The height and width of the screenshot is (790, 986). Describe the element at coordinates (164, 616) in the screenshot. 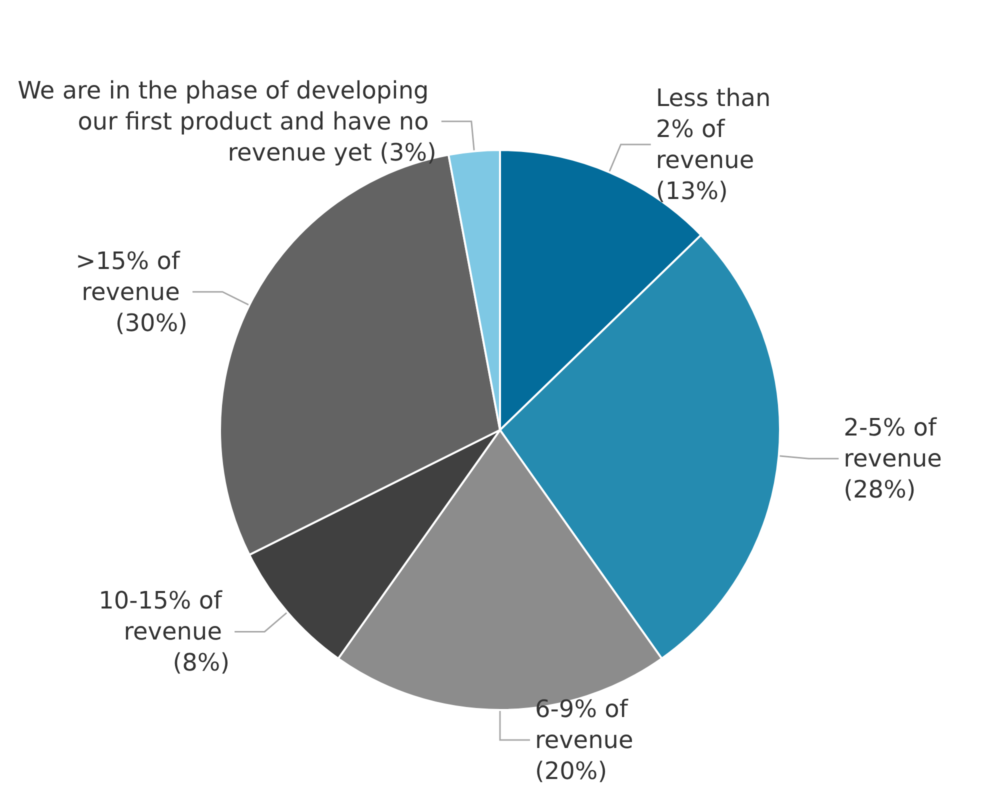

I see `slice-label: 10-15% of revenue` at that location.